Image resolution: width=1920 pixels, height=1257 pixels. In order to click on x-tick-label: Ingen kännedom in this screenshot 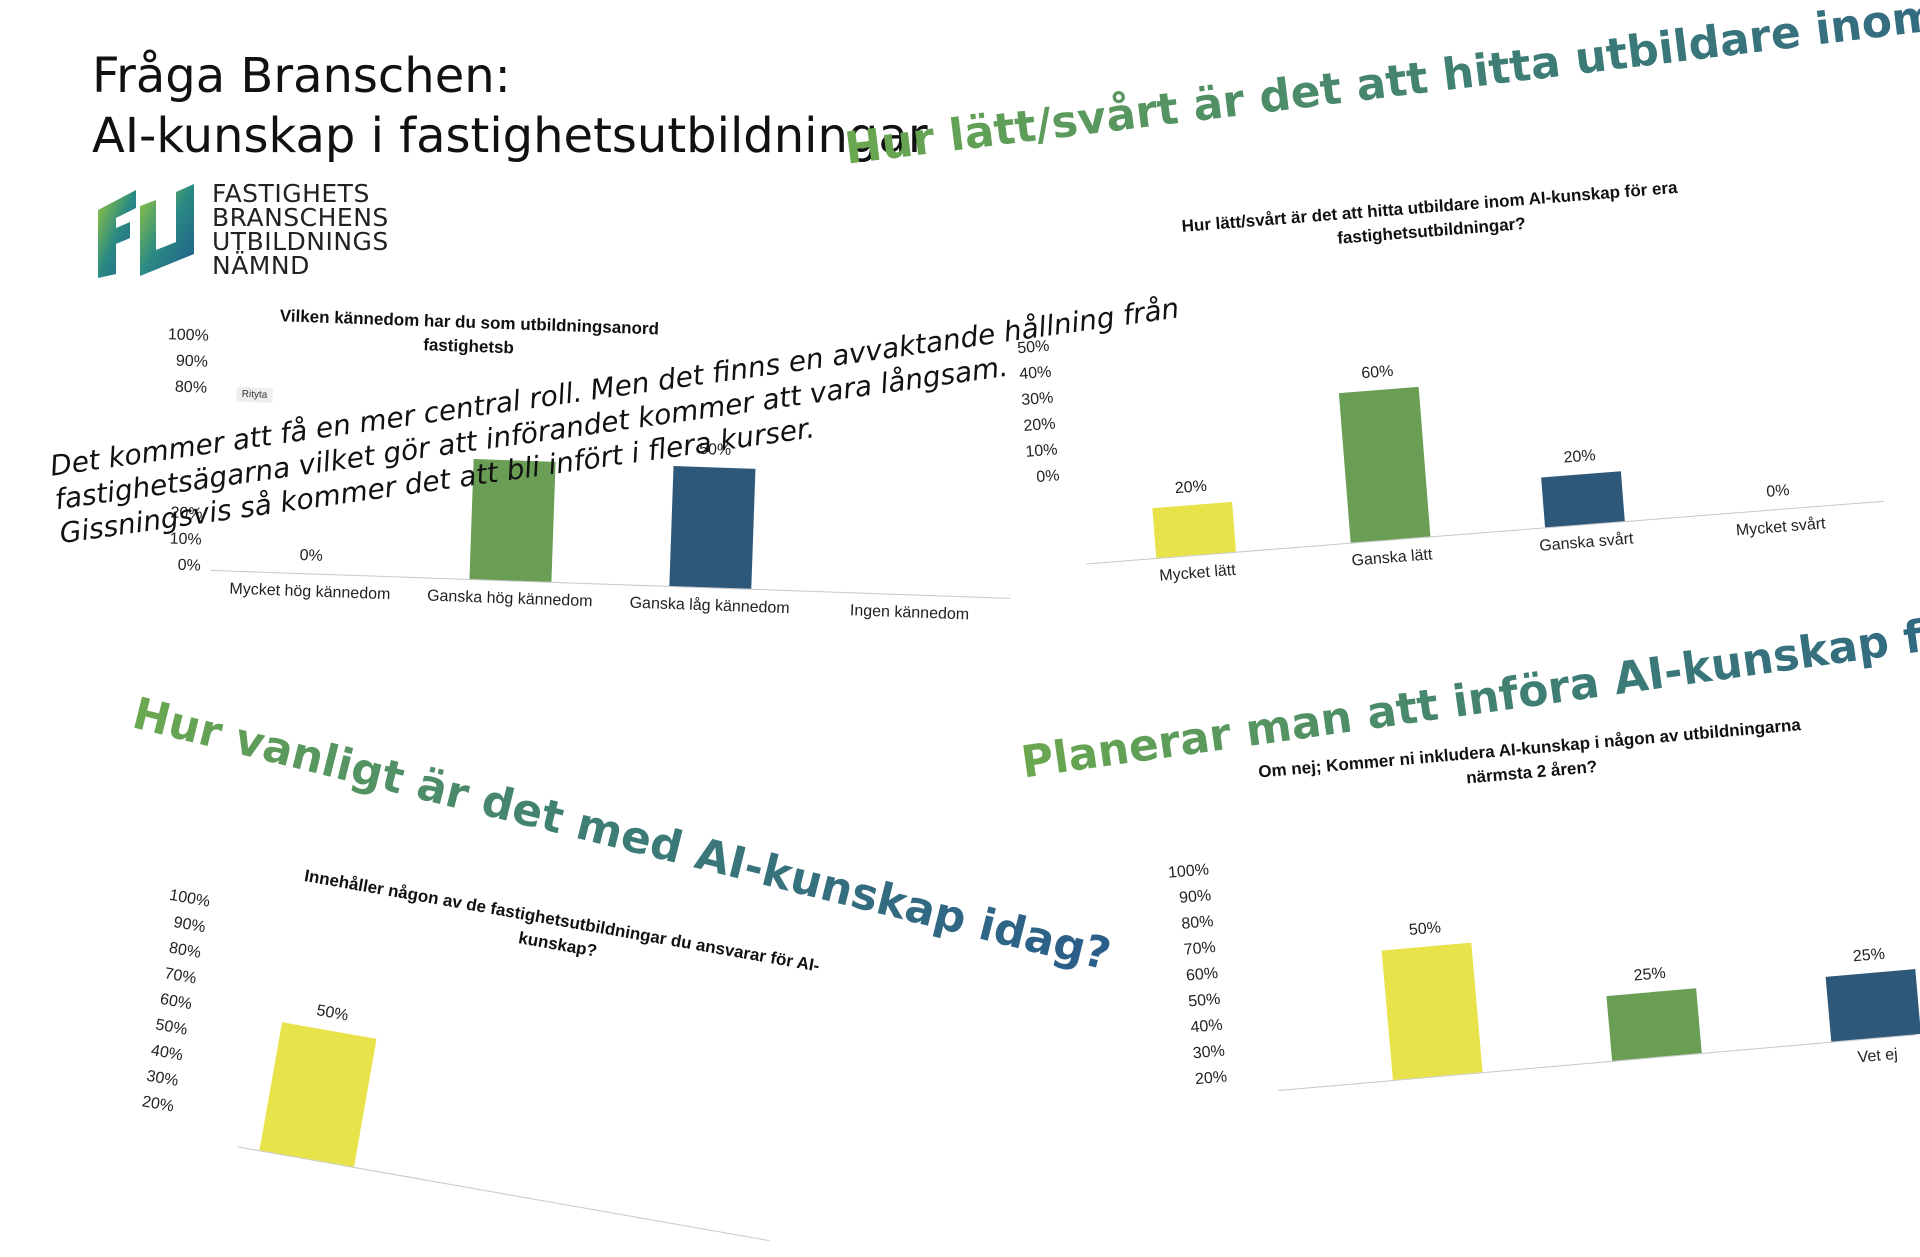, I will do `click(909, 613)`.